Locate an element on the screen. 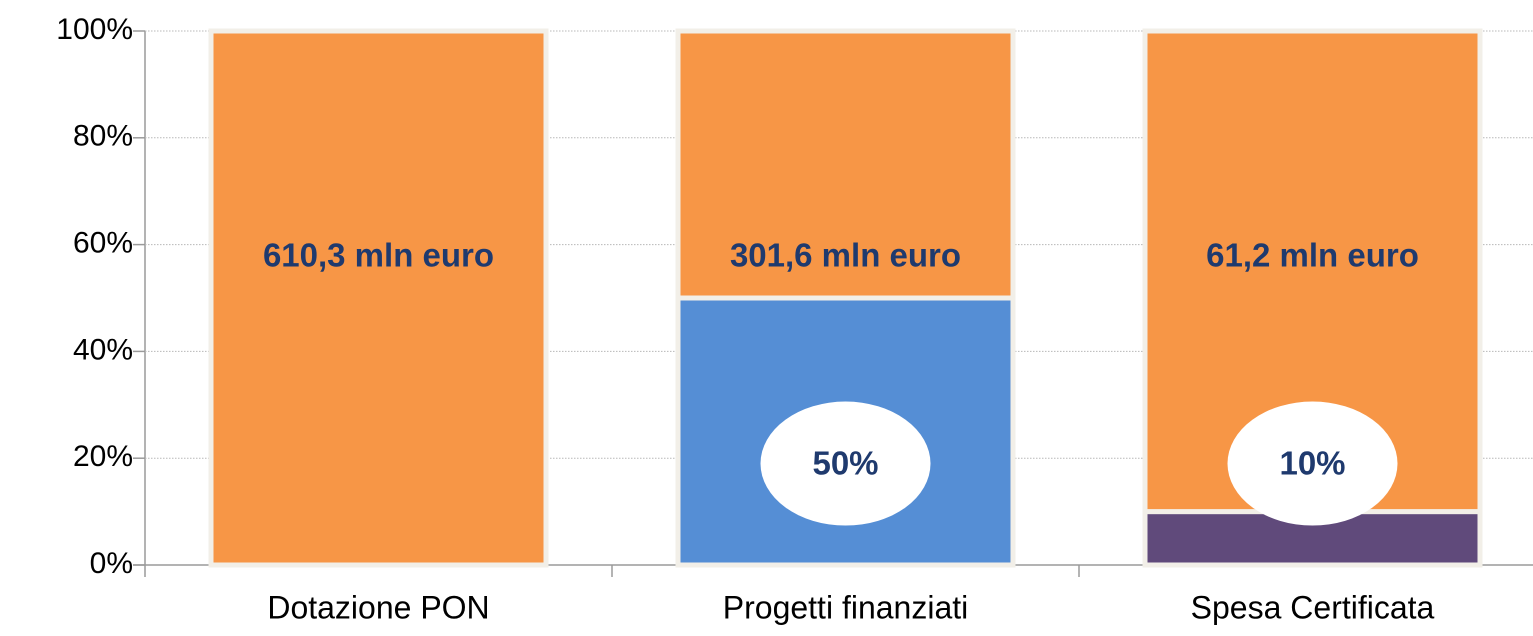 Image resolution: width=1533 pixels, height=636 pixels. x-tick-label: Spesa Certificata is located at coordinates (1313, 607).